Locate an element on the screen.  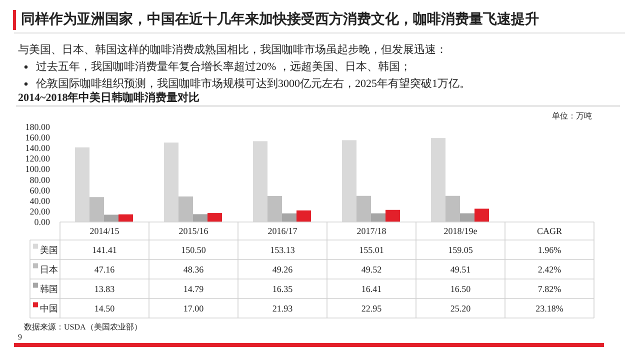
x-tick-label: CAGR is located at coordinates (549, 231).